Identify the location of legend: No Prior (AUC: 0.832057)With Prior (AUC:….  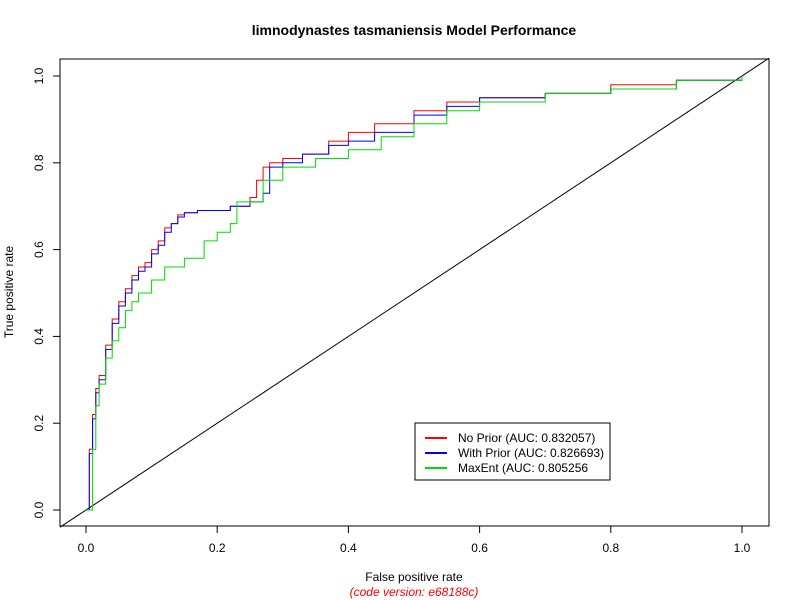
(512, 451).